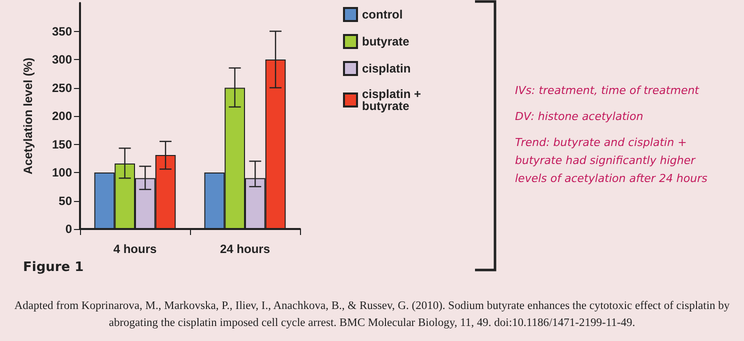  Describe the element at coordinates (607, 91) in the screenshot. I see `text: IVs: treatment, time of treatment` at that location.